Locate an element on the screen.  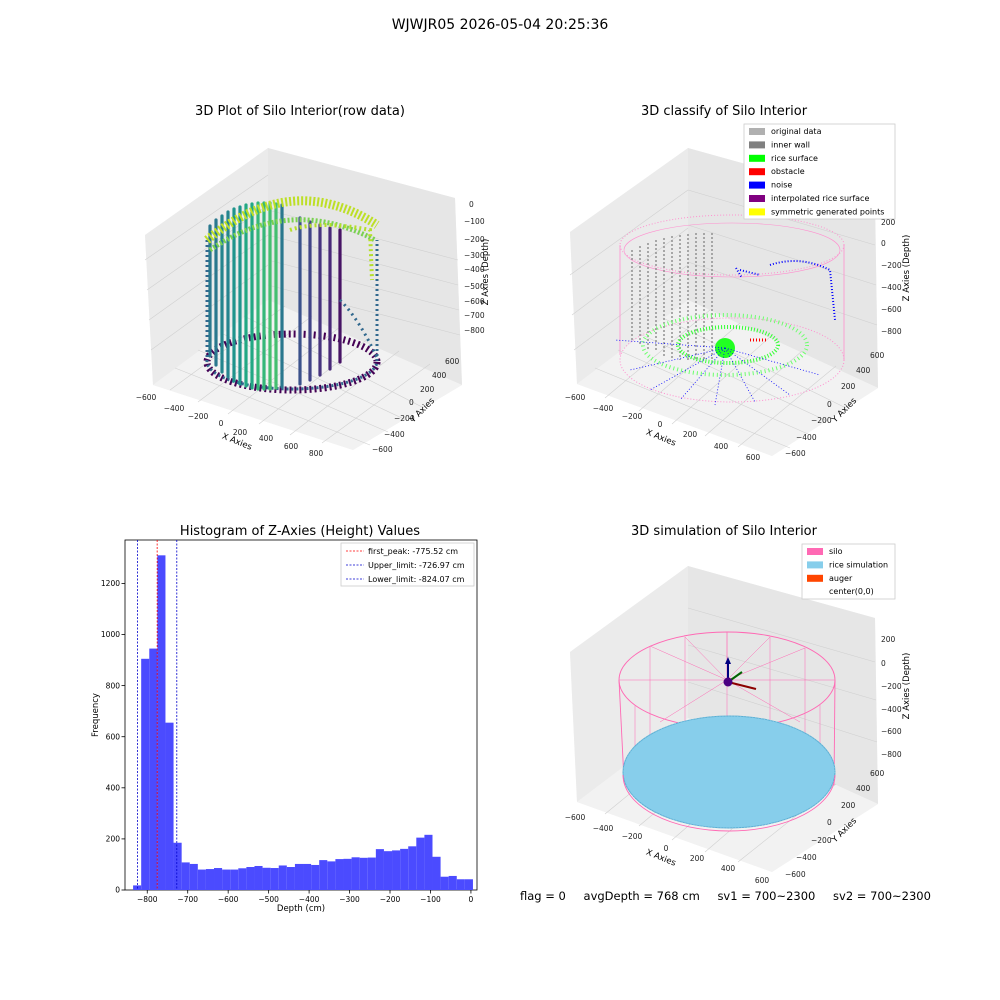
legend-upper-limit: Upper_limit: -726.97 cm is located at coordinates (416, 565).